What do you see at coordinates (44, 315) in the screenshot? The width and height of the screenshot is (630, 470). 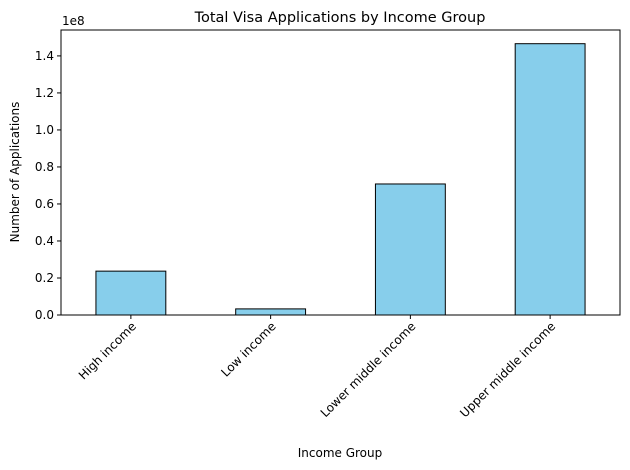 I see `y-tick-label: 0.0` at bounding box center [44, 315].